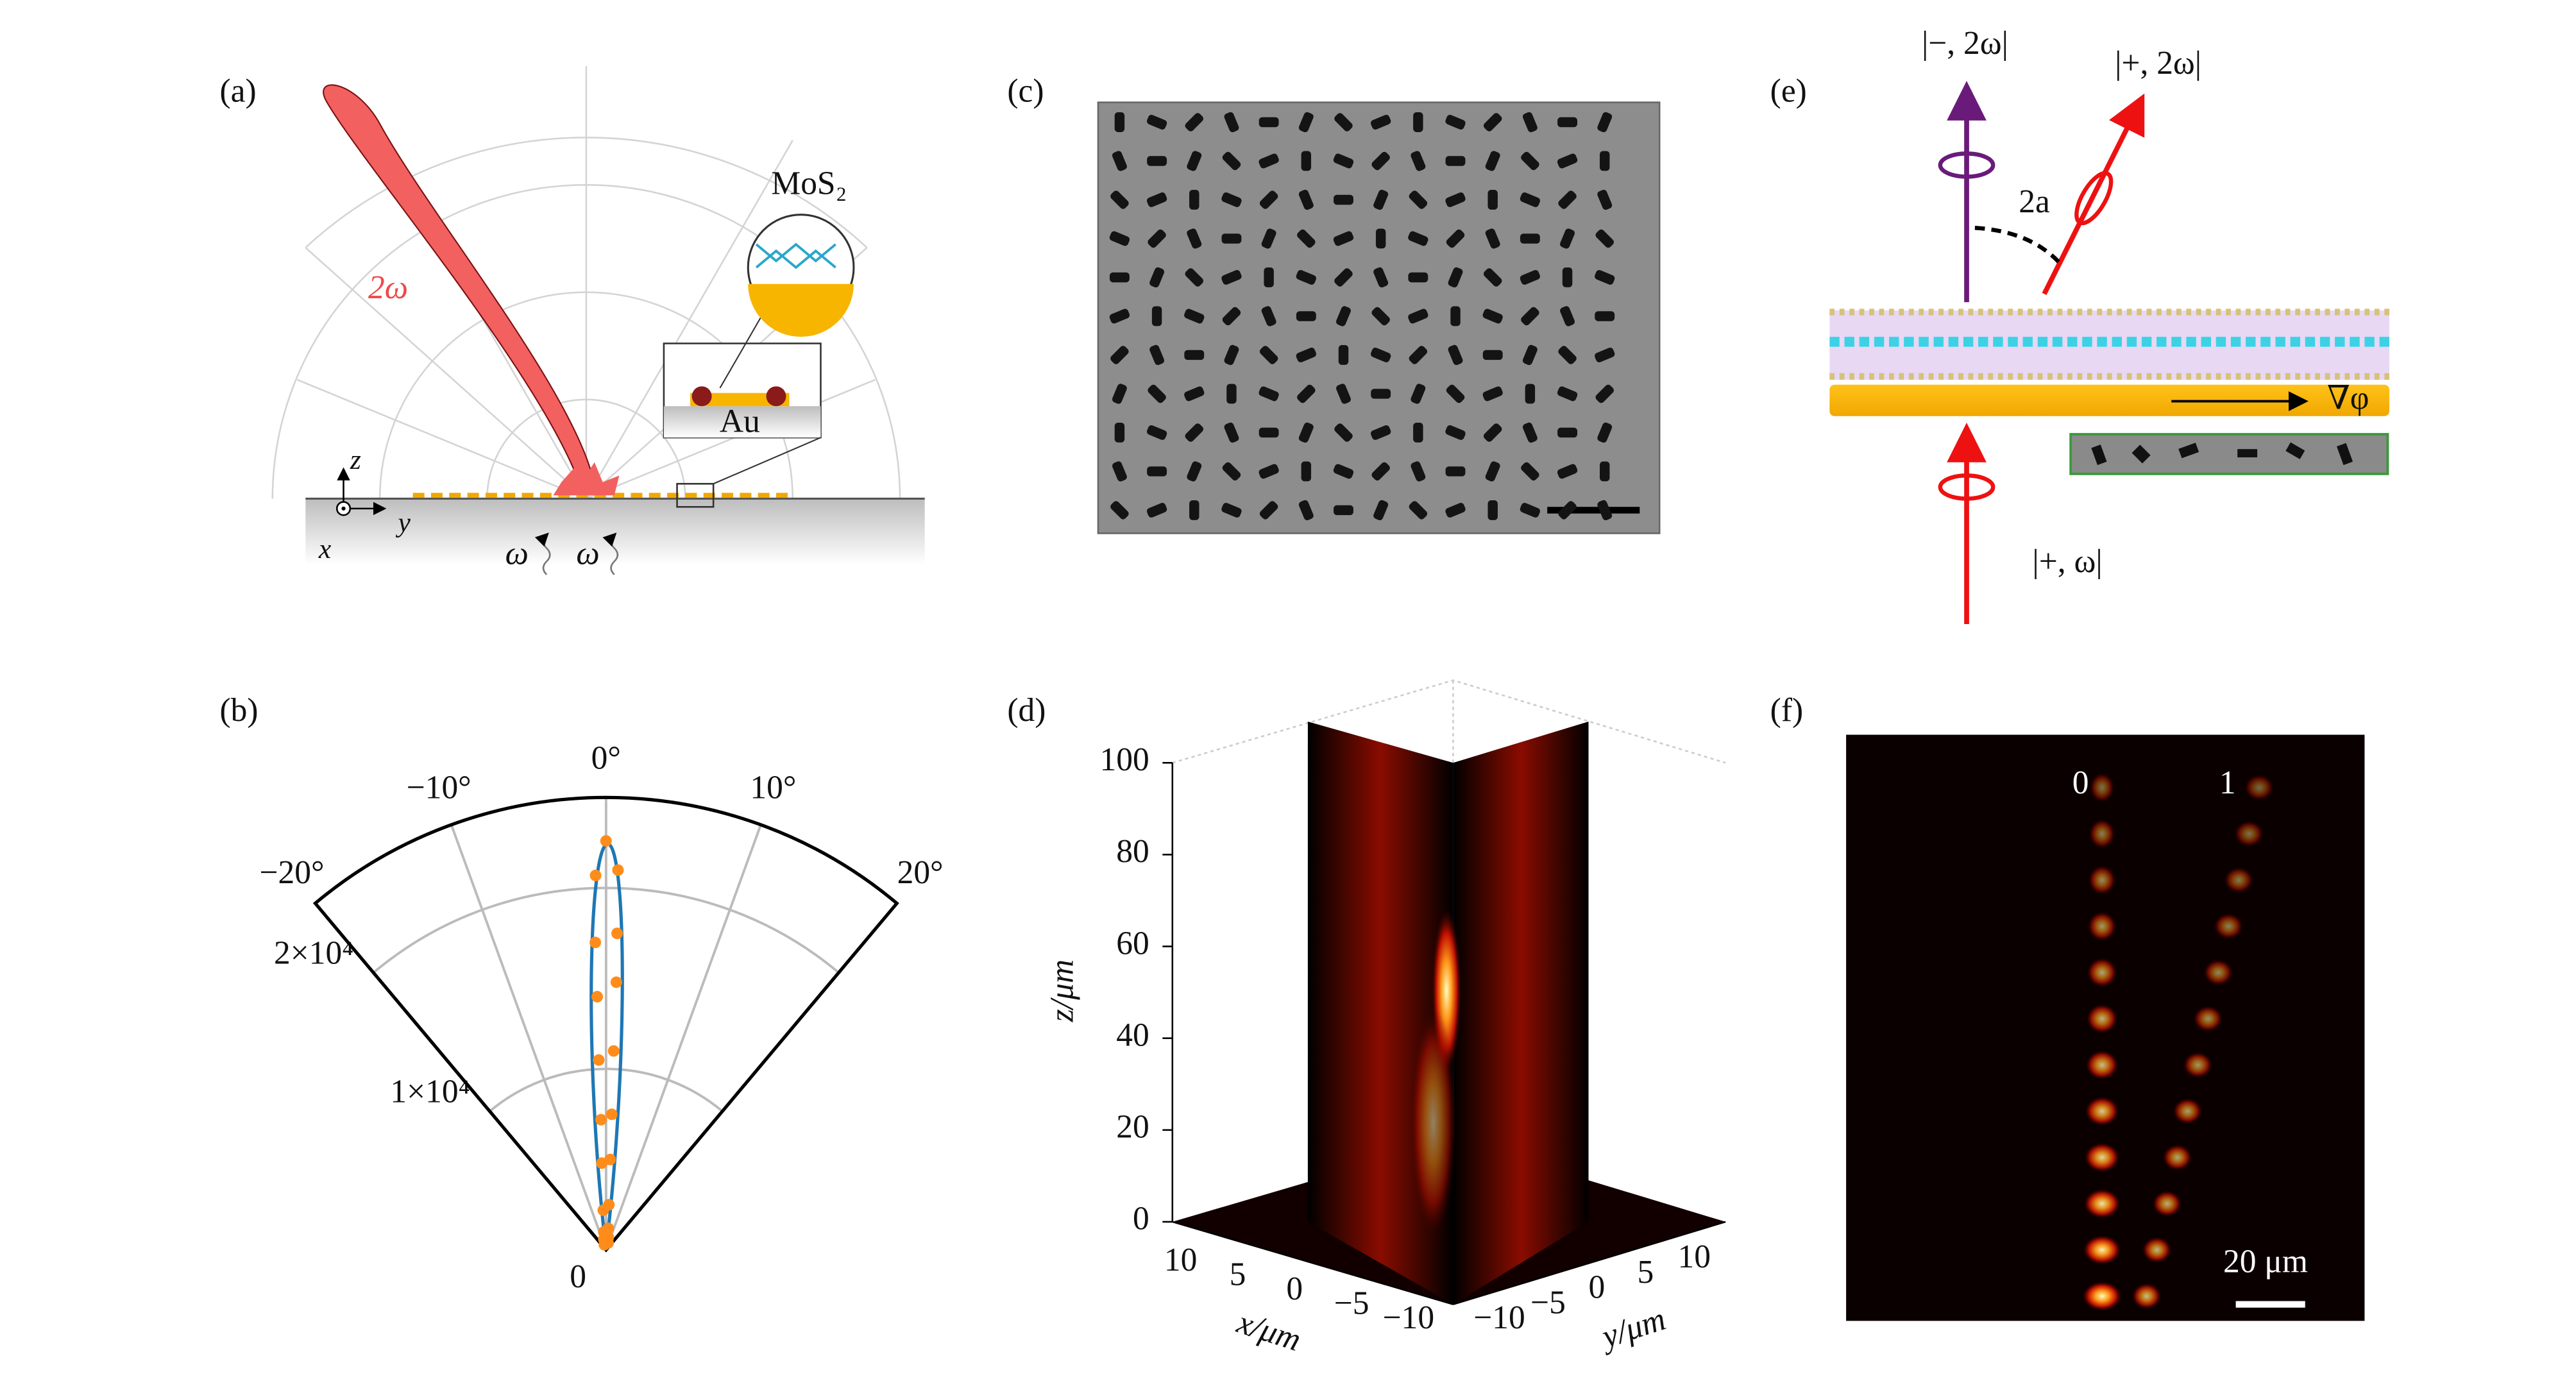 This screenshot has height=1379, width=2576. Describe the element at coordinates (1351, 1303) in the screenshot. I see `x-tick-label: −5` at that location.